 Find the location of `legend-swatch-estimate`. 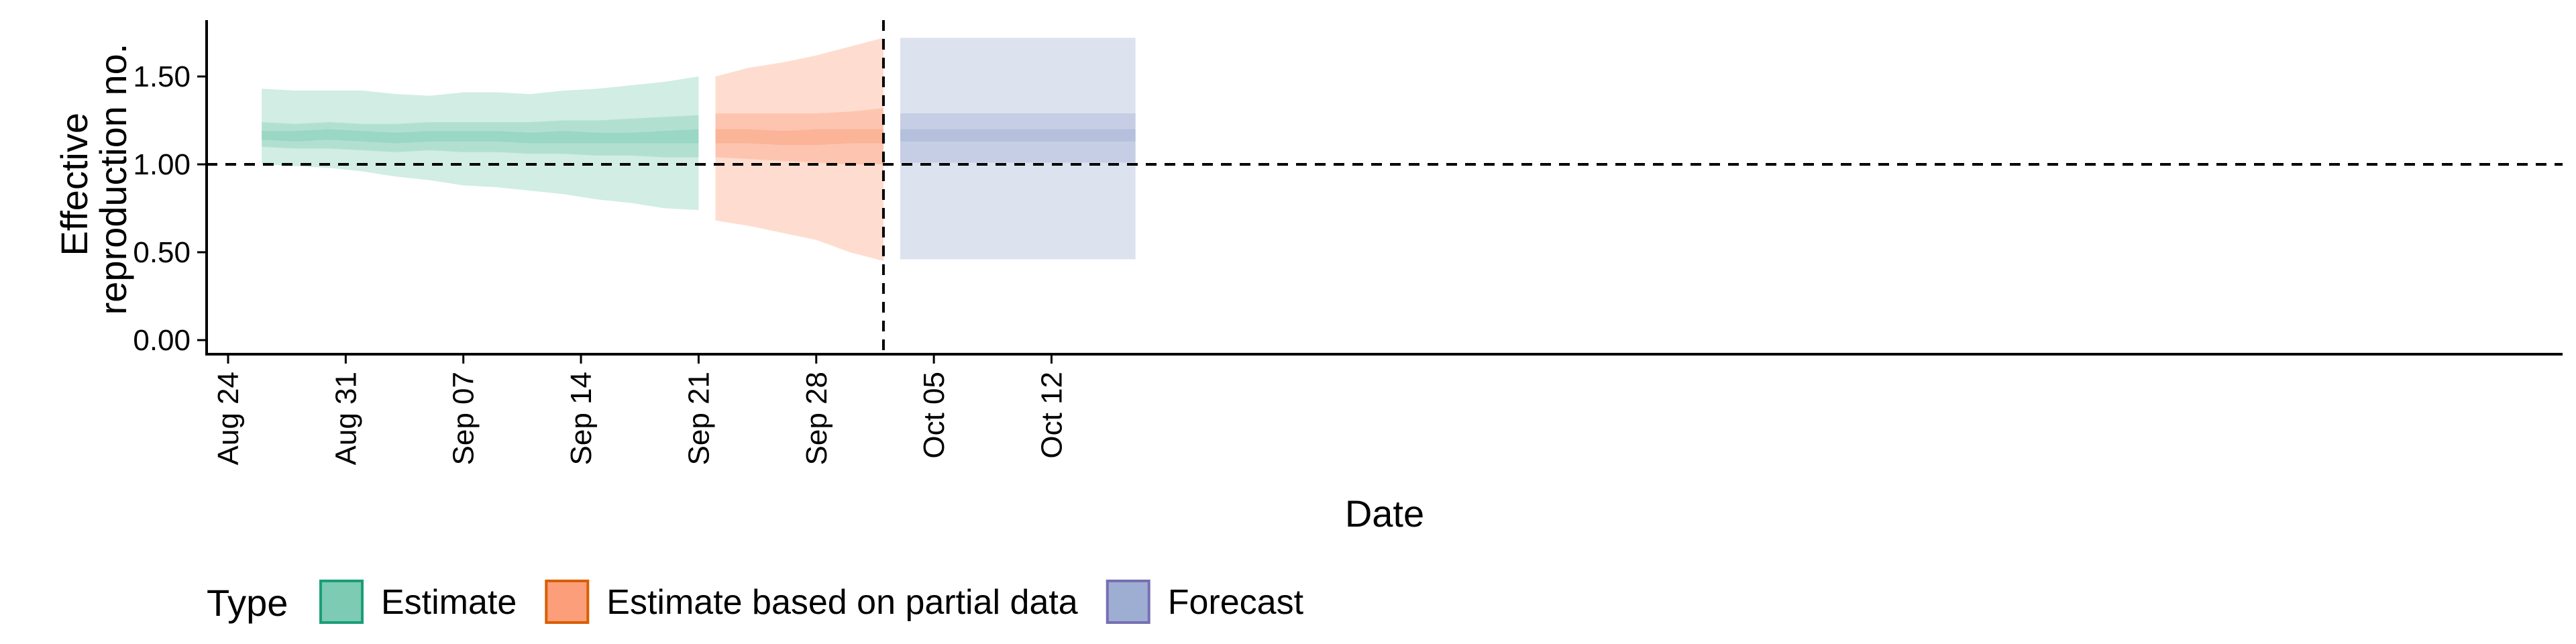

legend-swatch-estimate is located at coordinates (341, 602).